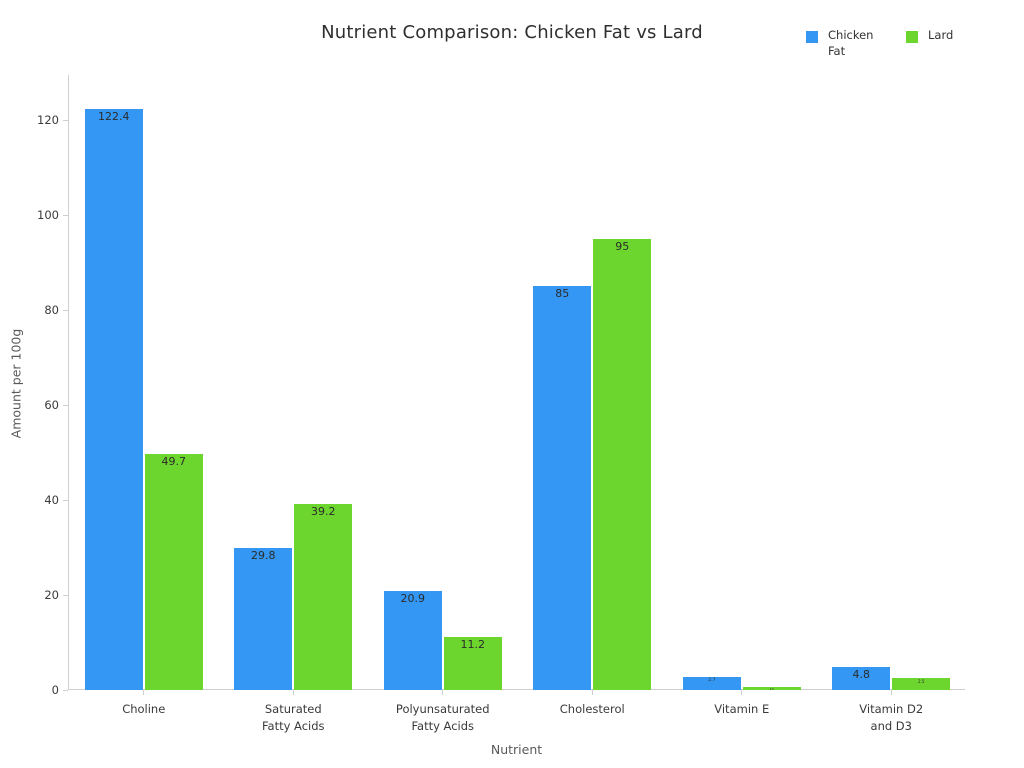  What do you see at coordinates (442, 717) in the screenshot?
I see `x-tick-label-polyunsaturated-fatty-acids: Polyunsaturated Fatty Acids` at bounding box center [442, 717].